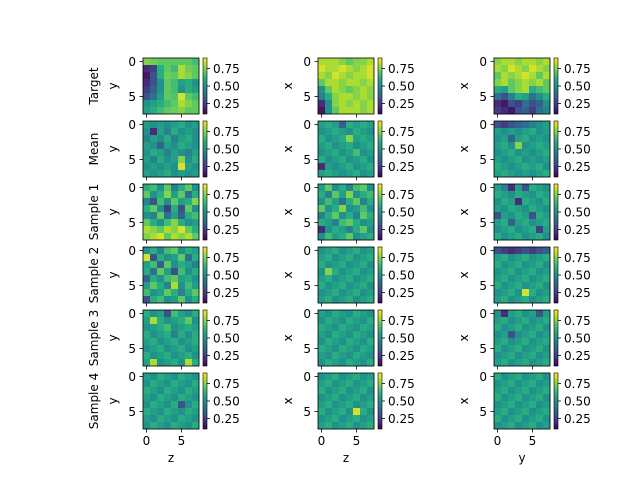 The height and width of the screenshot is (480, 640). Describe the element at coordinates (357, 441) in the screenshot. I see `x-tick-label: 5` at that location.